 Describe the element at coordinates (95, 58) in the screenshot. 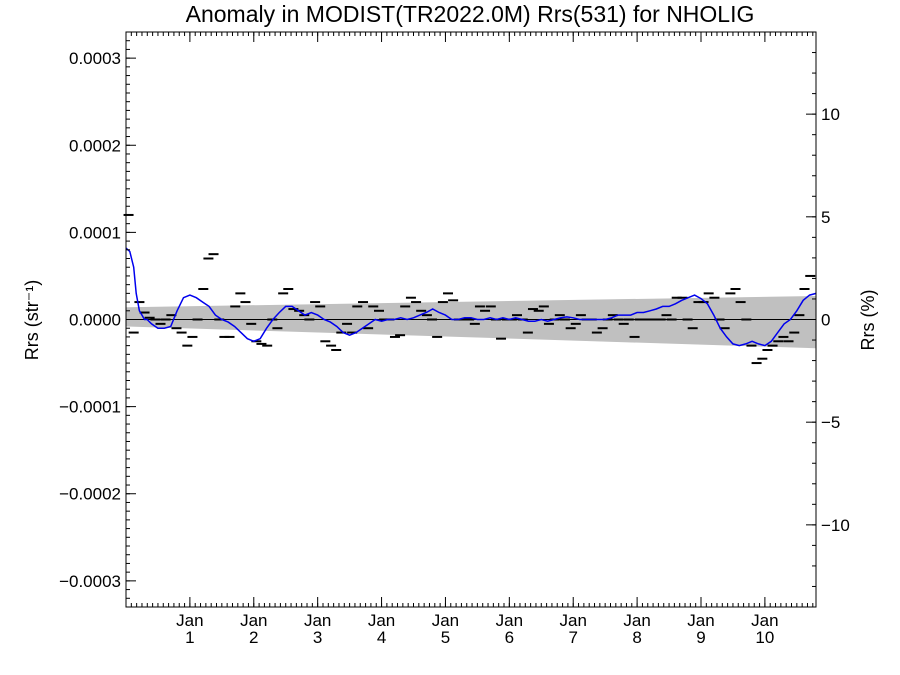

I see `left-tick-label: 0.0003` at that location.